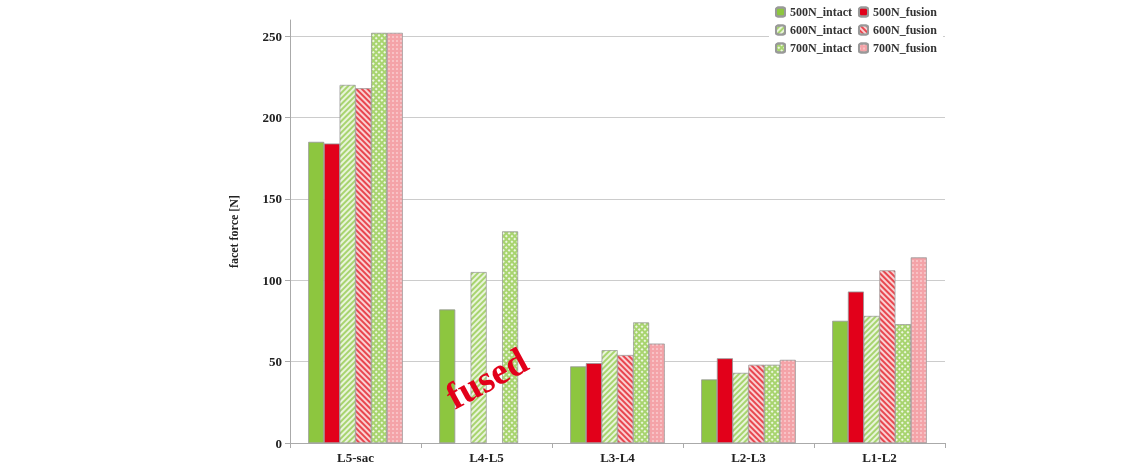 The image size is (1143, 476). What do you see at coordinates (486, 378) in the screenshot?
I see `annotation: fused` at bounding box center [486, 378].